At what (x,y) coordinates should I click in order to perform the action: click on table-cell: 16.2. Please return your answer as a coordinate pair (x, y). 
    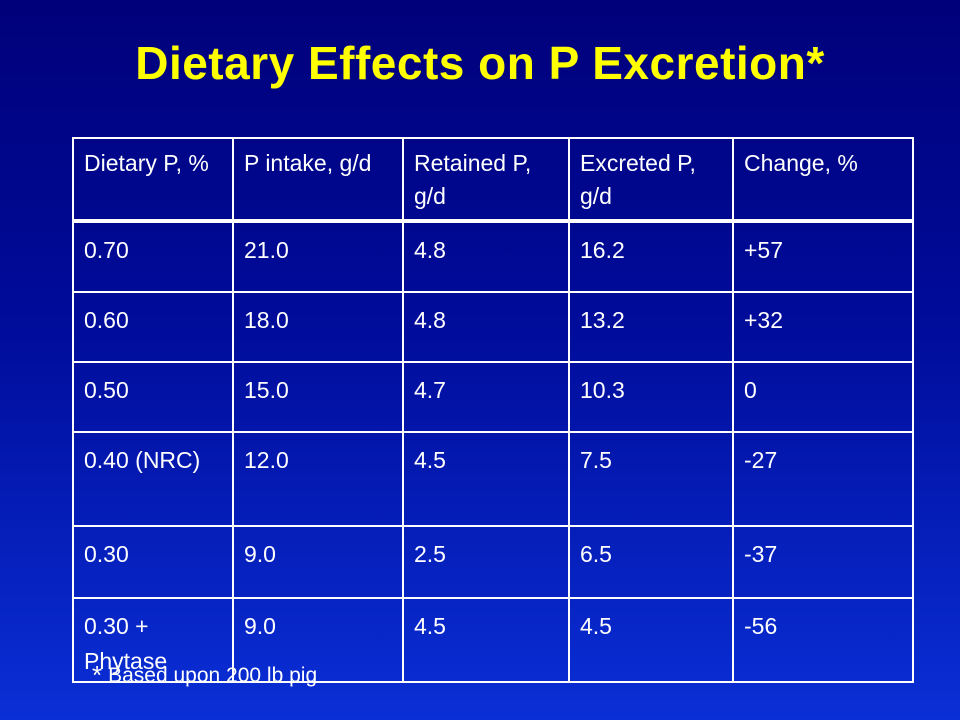
    Looking at the image, I should click on (651, 256).